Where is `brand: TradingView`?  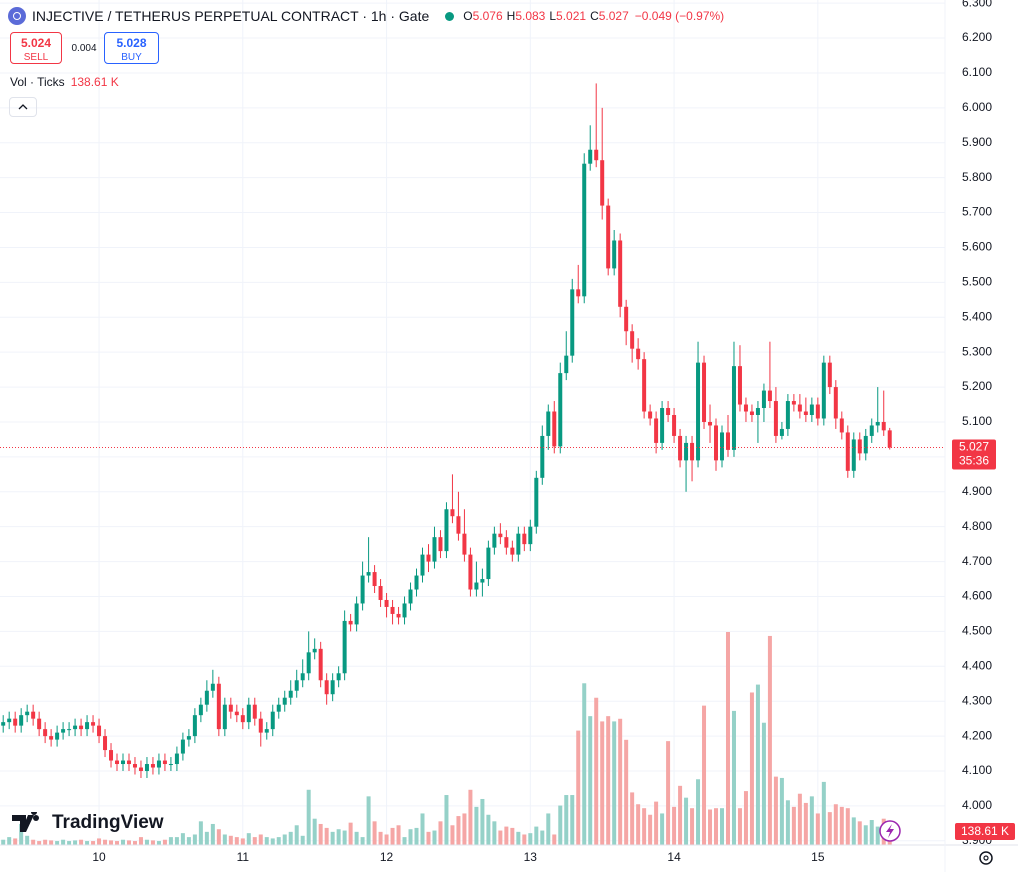
brand: TradingView is located at coordinates (88, 823).